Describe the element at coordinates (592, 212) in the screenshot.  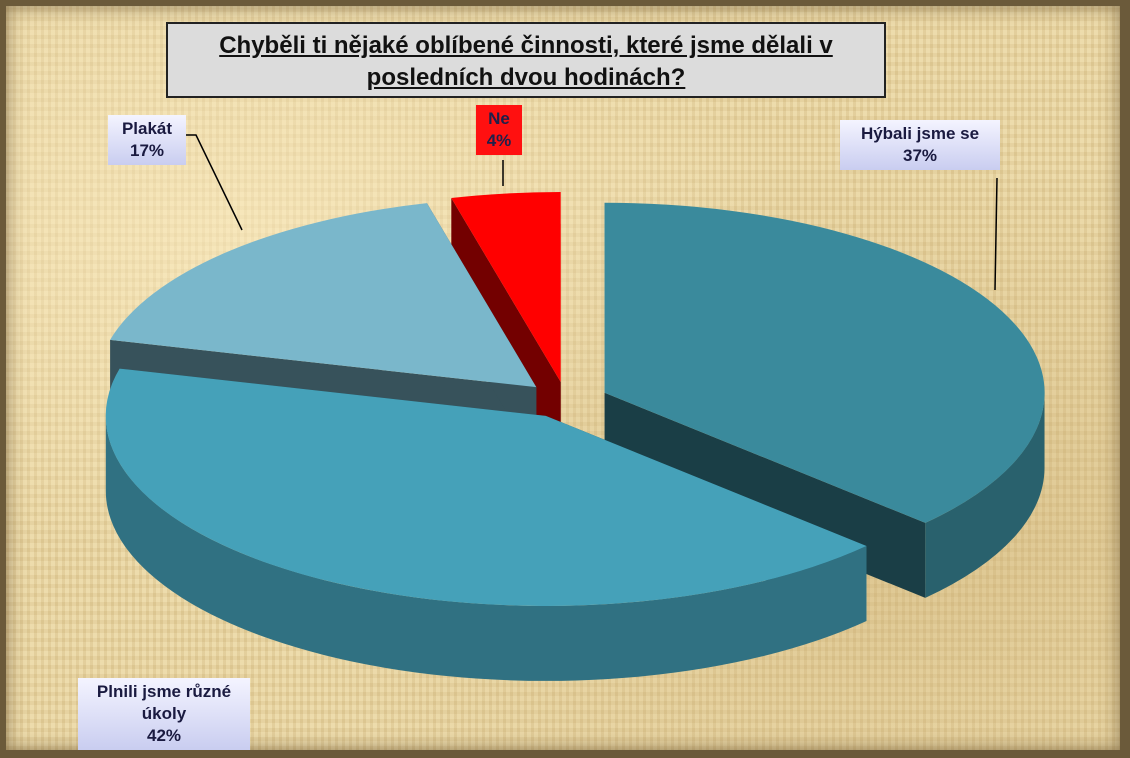
I see `leader-lines` at that location.